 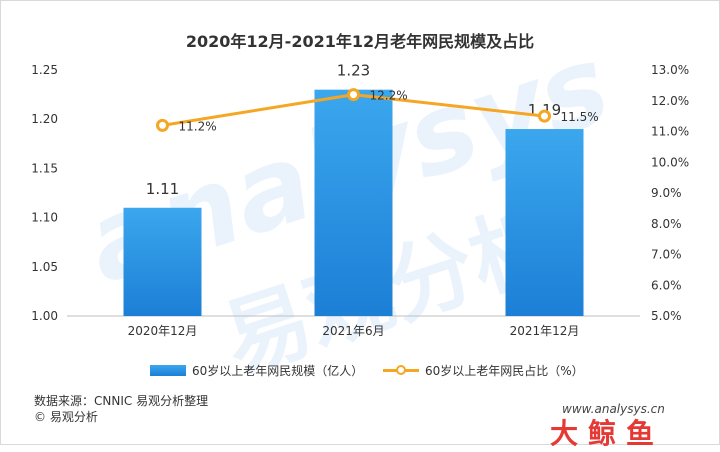 I want to click on y-right-tick-label: 6.0%, so click(x=666, y=285).